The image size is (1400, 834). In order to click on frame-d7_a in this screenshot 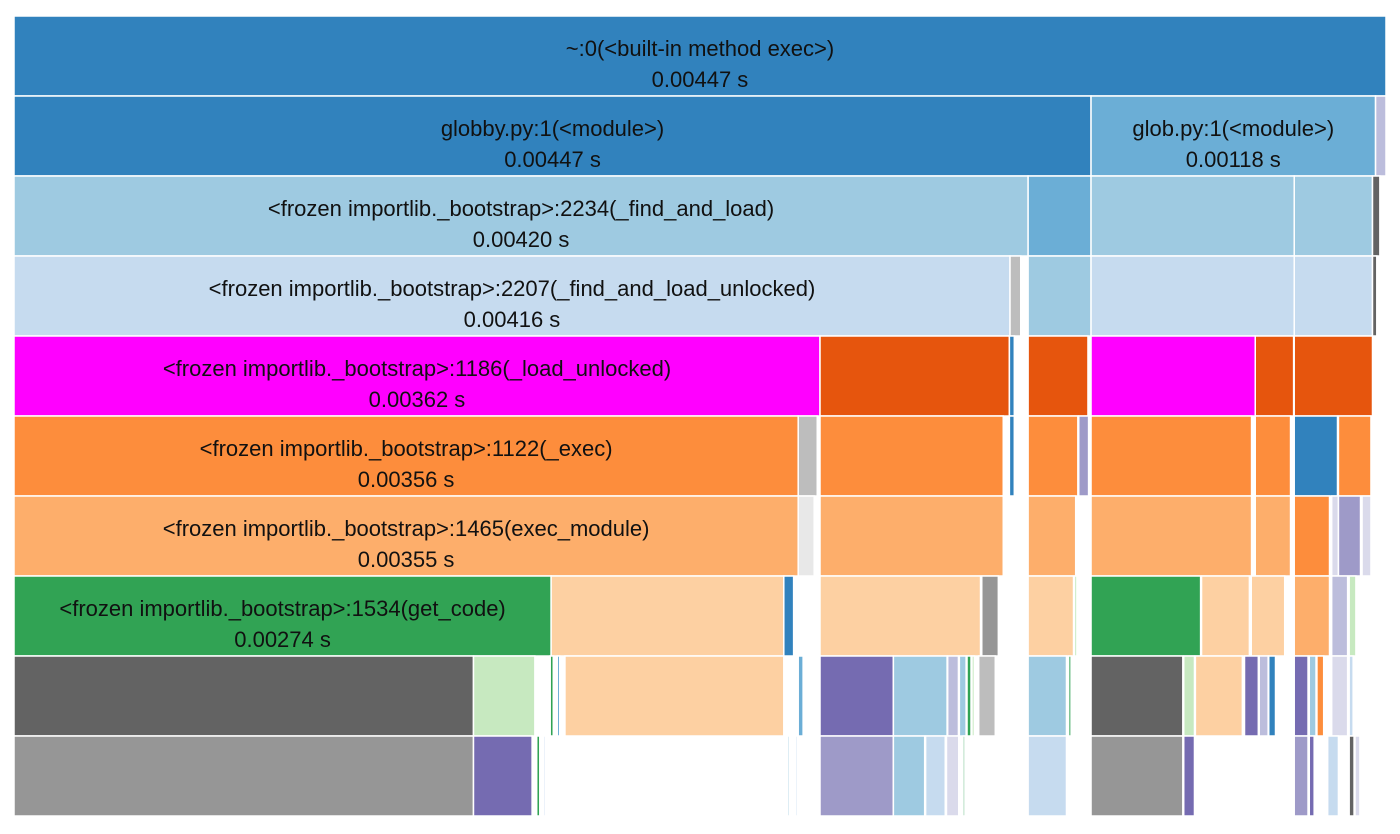, I will do `click(667, 616)`.